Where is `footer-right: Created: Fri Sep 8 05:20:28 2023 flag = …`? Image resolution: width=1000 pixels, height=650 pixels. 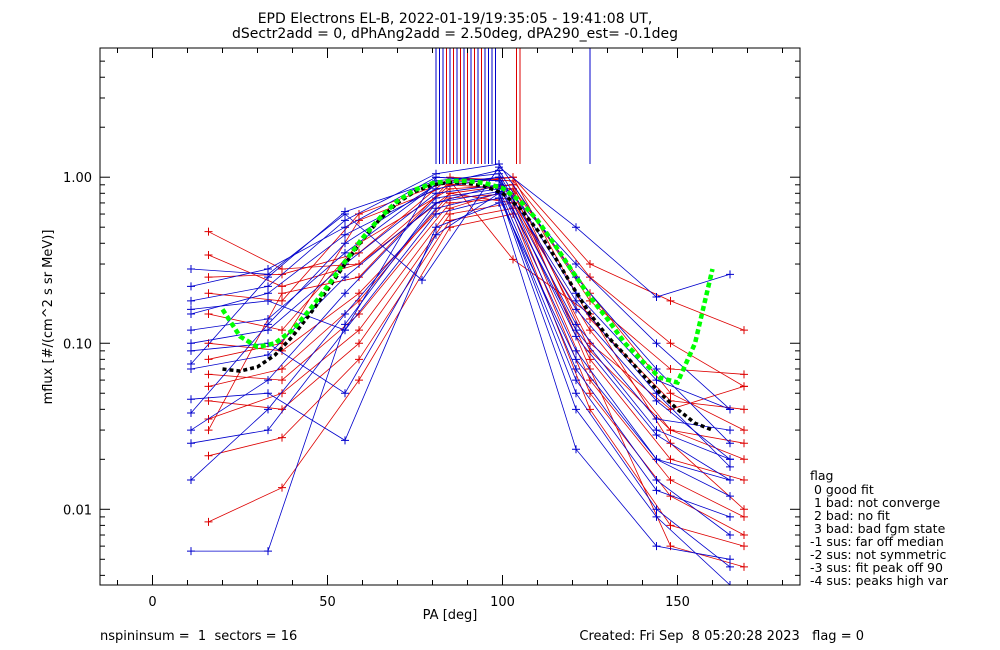
footer-right: Created: Fri Sep 8 05:20:28 2023 flag = … is located at coordinates (721, 636).